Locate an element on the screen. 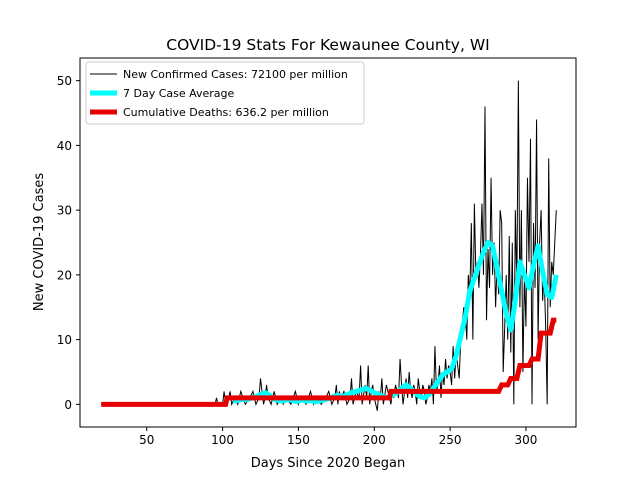  x-tick-label: 250 is located at coordinates (450, 440).